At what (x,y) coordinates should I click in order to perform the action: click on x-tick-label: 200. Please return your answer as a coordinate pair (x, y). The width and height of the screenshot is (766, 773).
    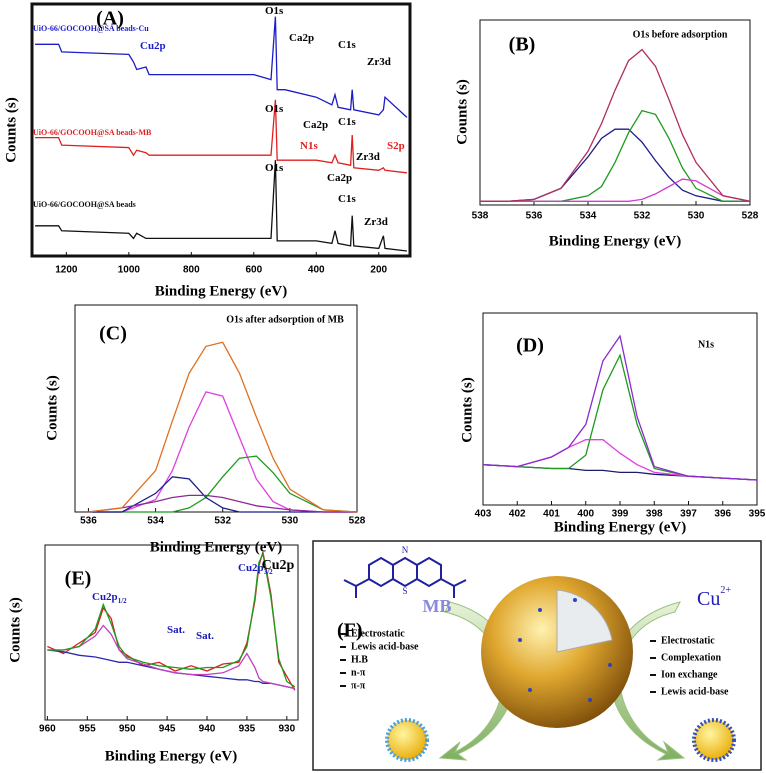
    Looking at the image, I should click on (378, 270).